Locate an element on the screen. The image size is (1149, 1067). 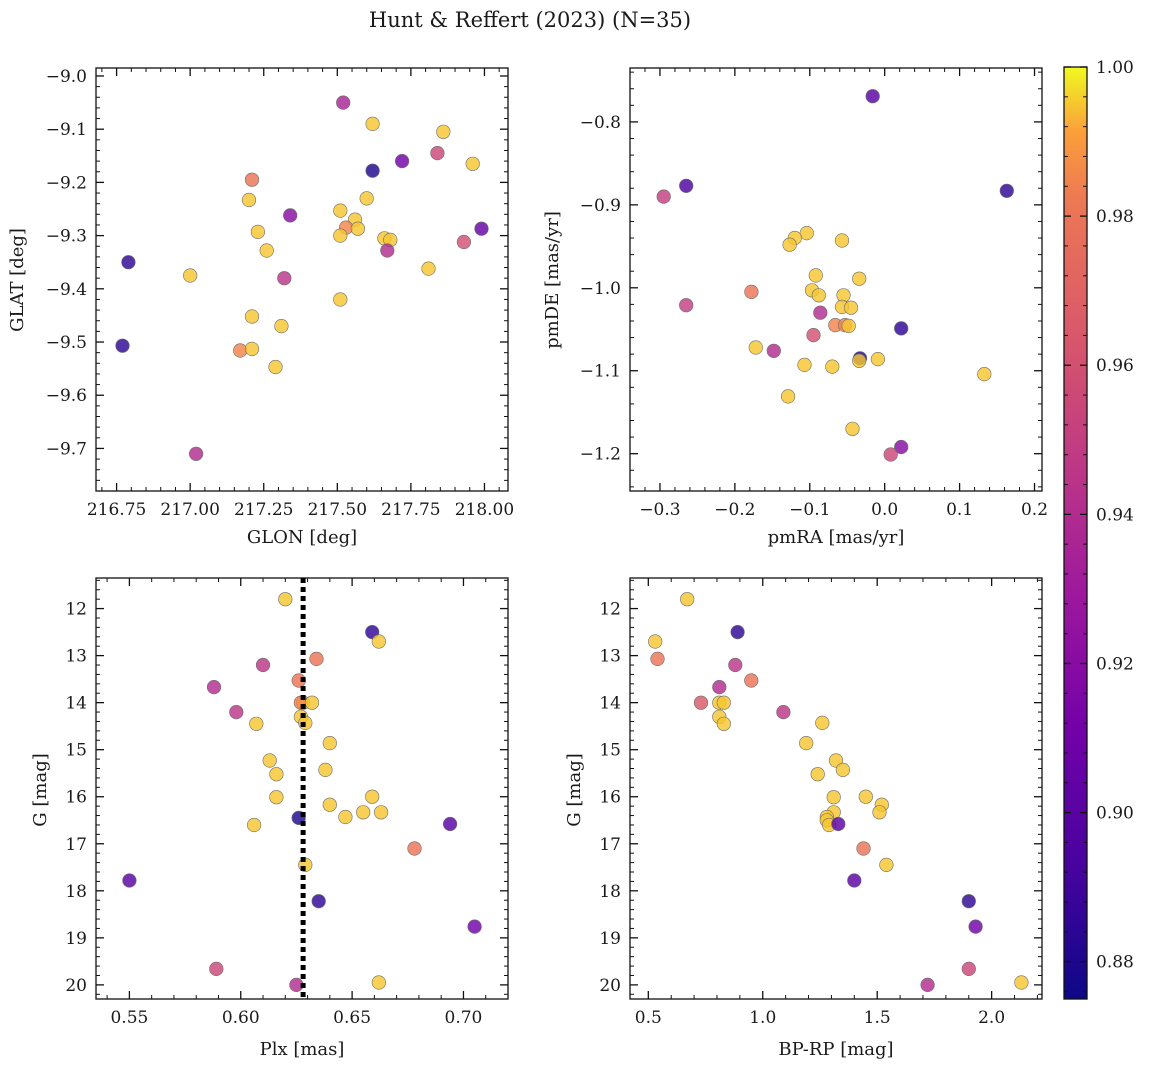
panel-plx-g-xtick-label: 0.60 is located at coordinates (241, 1018).